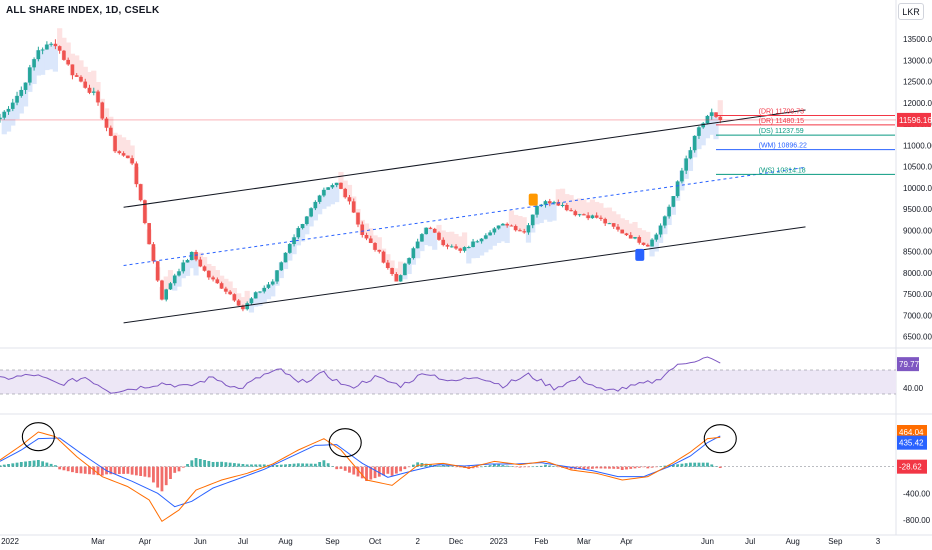 This screenshot has width=932, height=550. What do you see at coordinates (360, 471) in the screenshot?
I see `macd-signal-line` at bounding box center [360, 471].